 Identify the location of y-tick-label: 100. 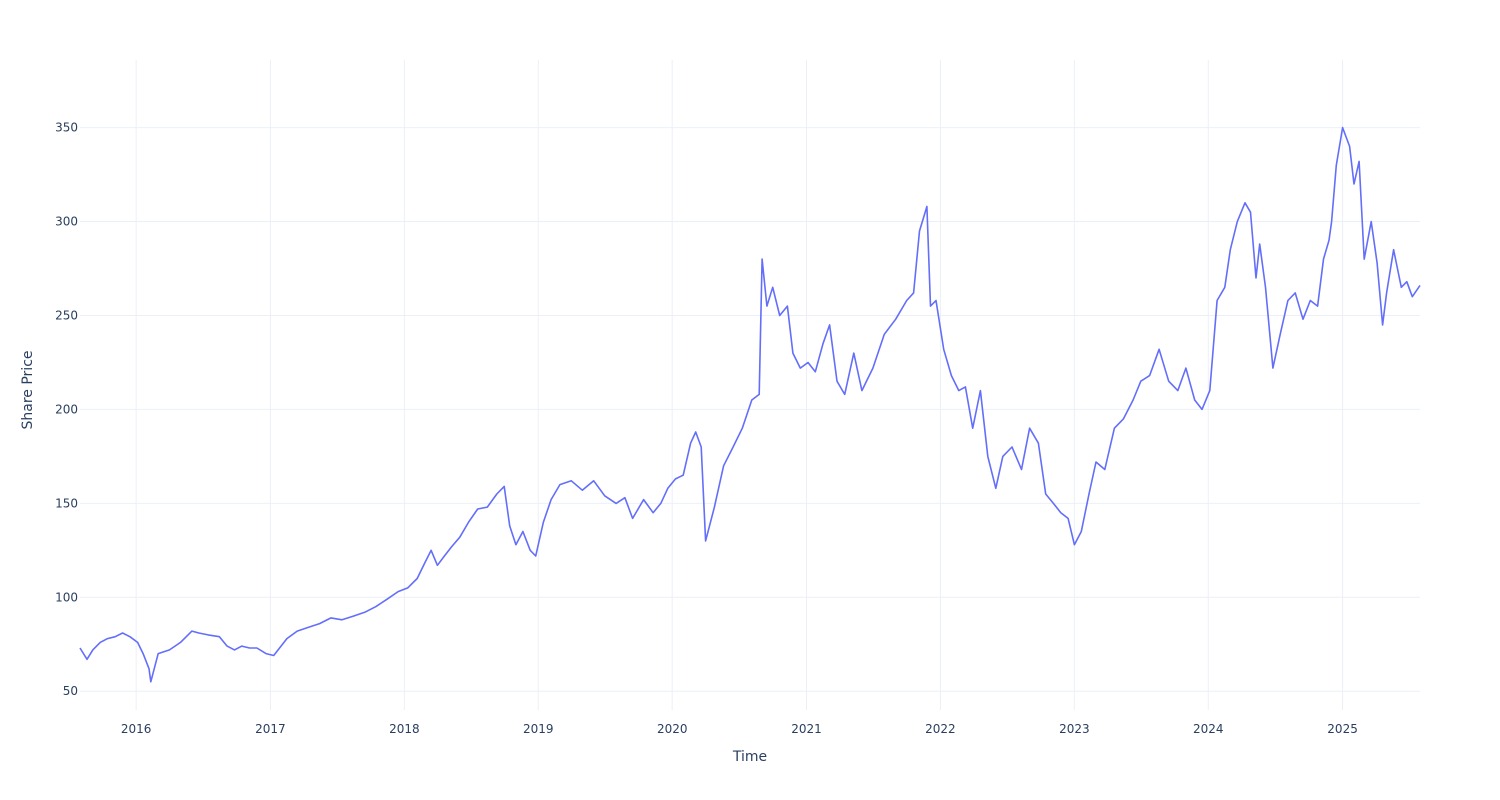
(66, 597).